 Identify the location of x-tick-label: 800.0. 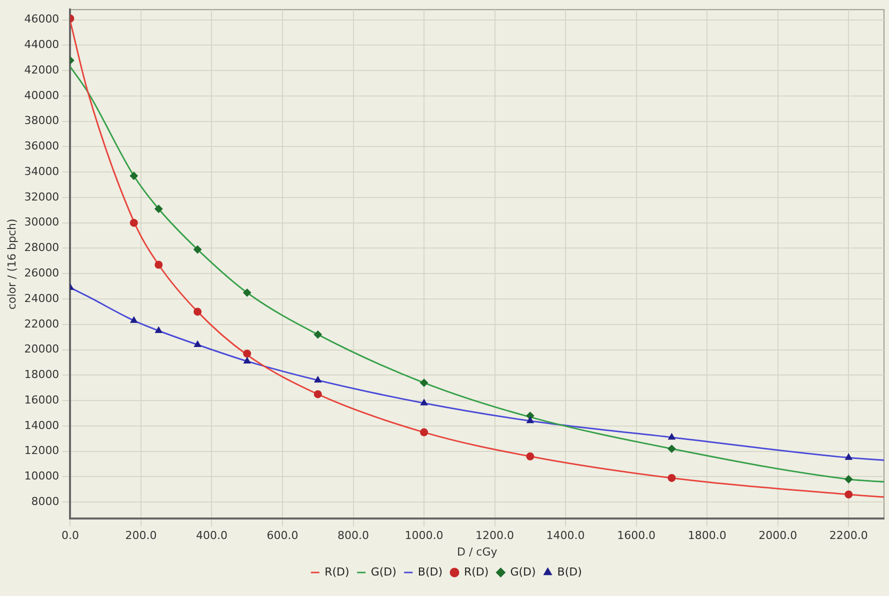
(354, 535).